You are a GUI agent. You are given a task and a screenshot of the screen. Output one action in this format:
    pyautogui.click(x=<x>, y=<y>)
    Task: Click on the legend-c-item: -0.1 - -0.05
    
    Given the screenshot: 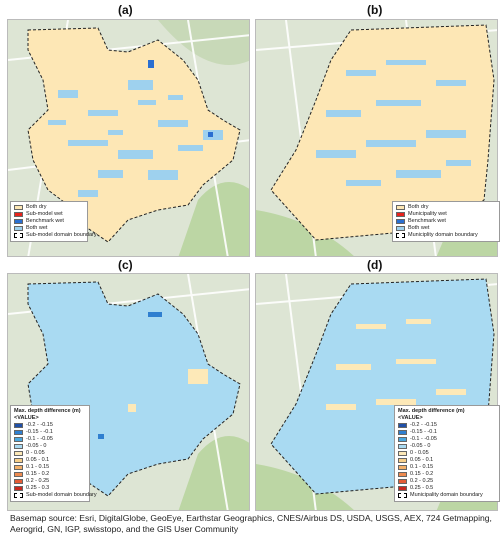 What is the action you would take?
    pyautogui.click(x=50, y=439)
    